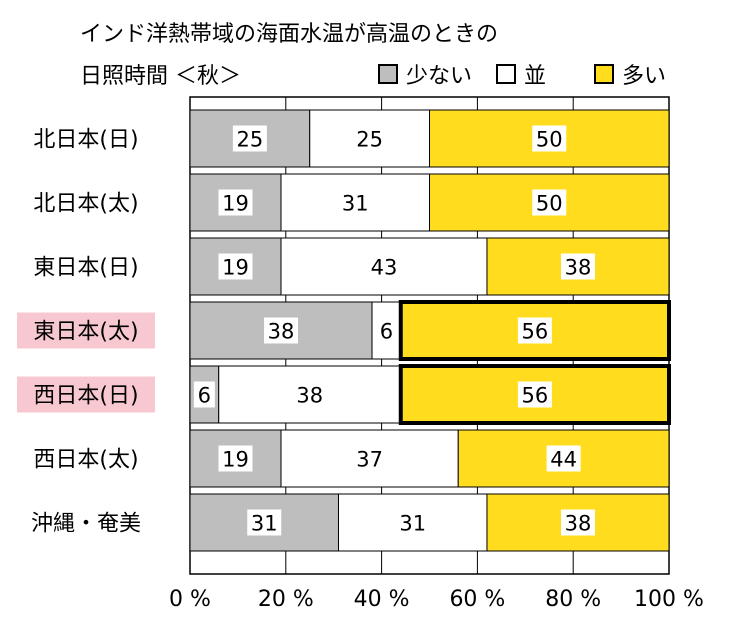  I want to click on category-label: 沖縄・奄美, so click(86, 524).